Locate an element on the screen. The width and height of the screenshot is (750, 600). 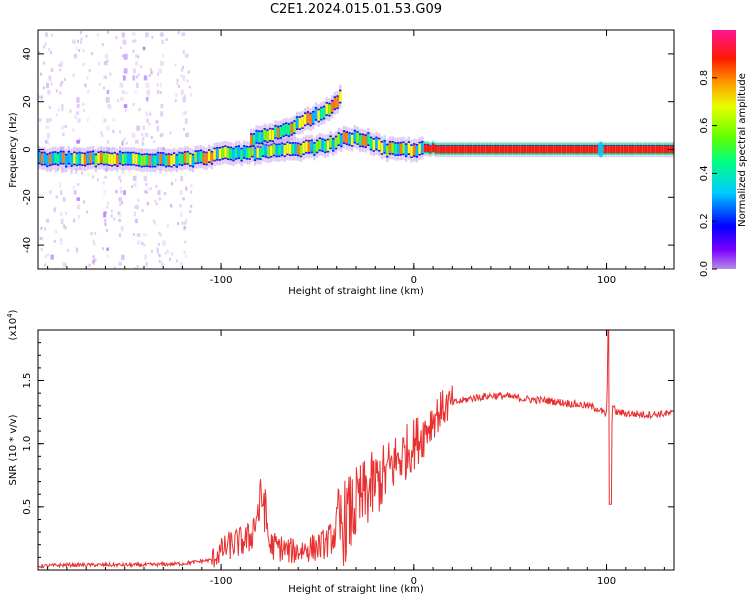
colorbar-tick-label: 0.0 is located at coordinates (704, 269).